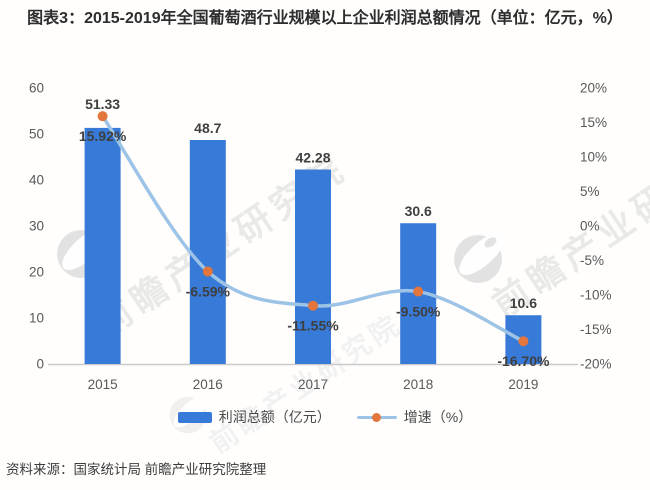 The image size is (650, 490). I want to click on svg-text: 50, so click(36, 134).